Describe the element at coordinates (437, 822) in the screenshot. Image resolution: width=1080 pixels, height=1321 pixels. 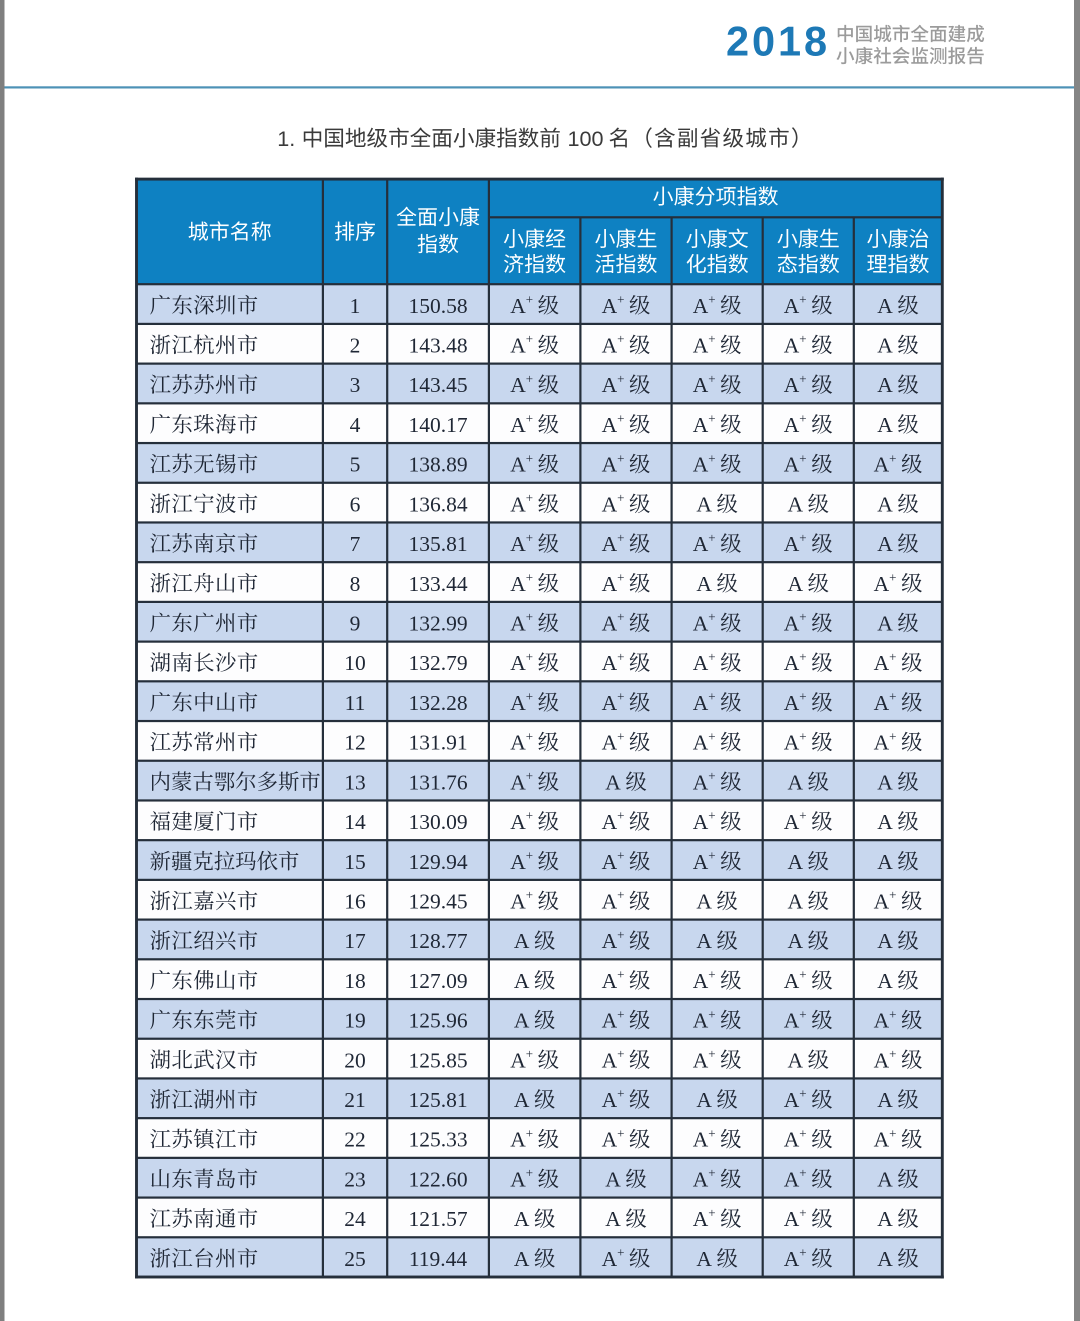
I see `svg-text: 130.09` at that location.